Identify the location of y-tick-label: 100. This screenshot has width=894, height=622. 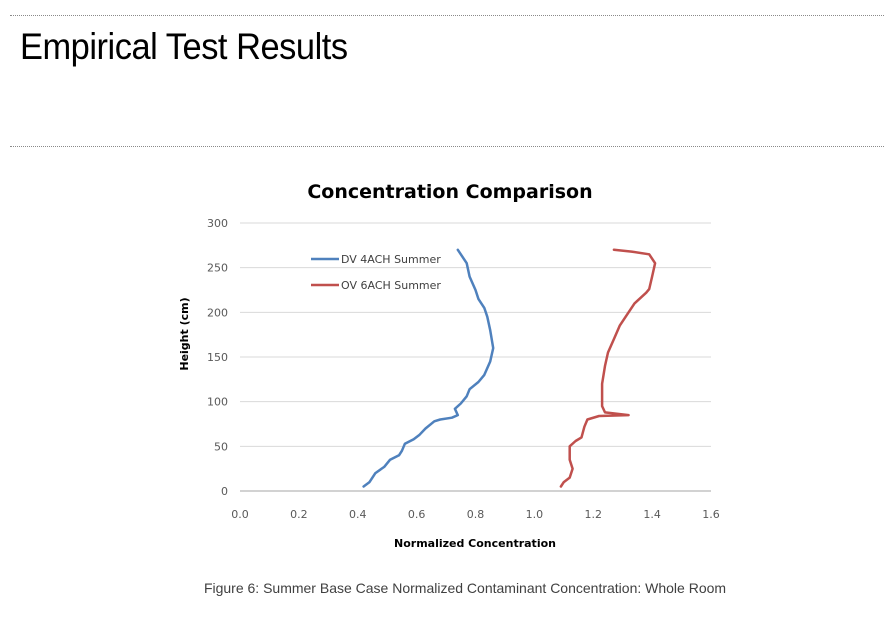
(217, 402).